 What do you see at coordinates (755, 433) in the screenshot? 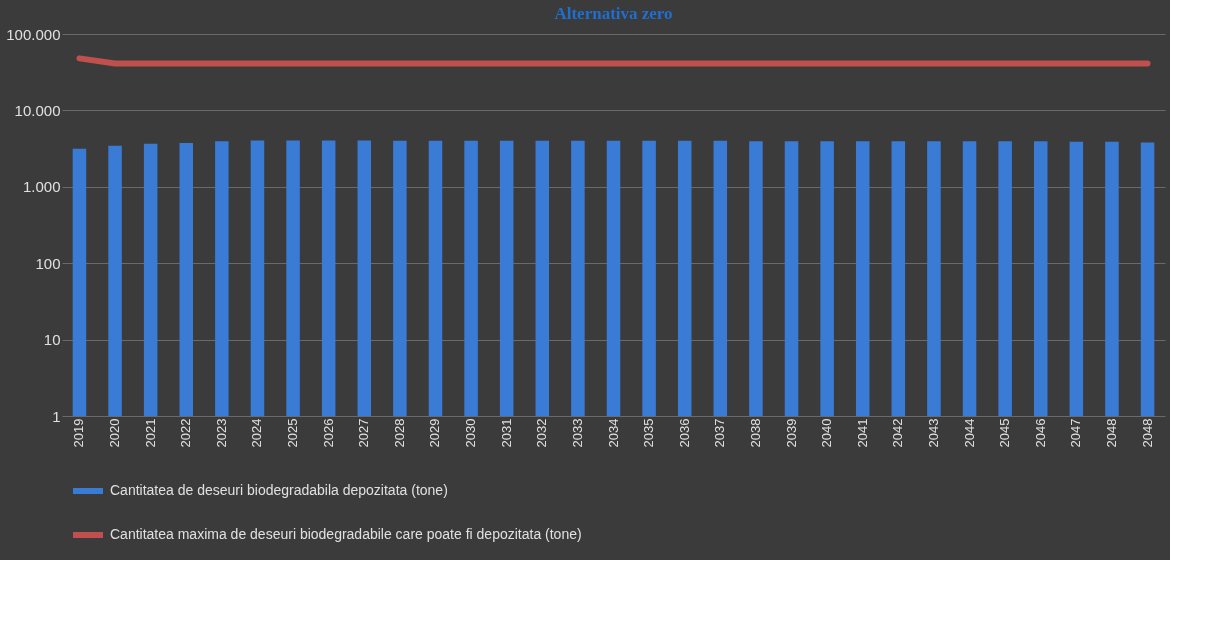
I see `x-tick-label: 2038` at bounding box center [755, 433].